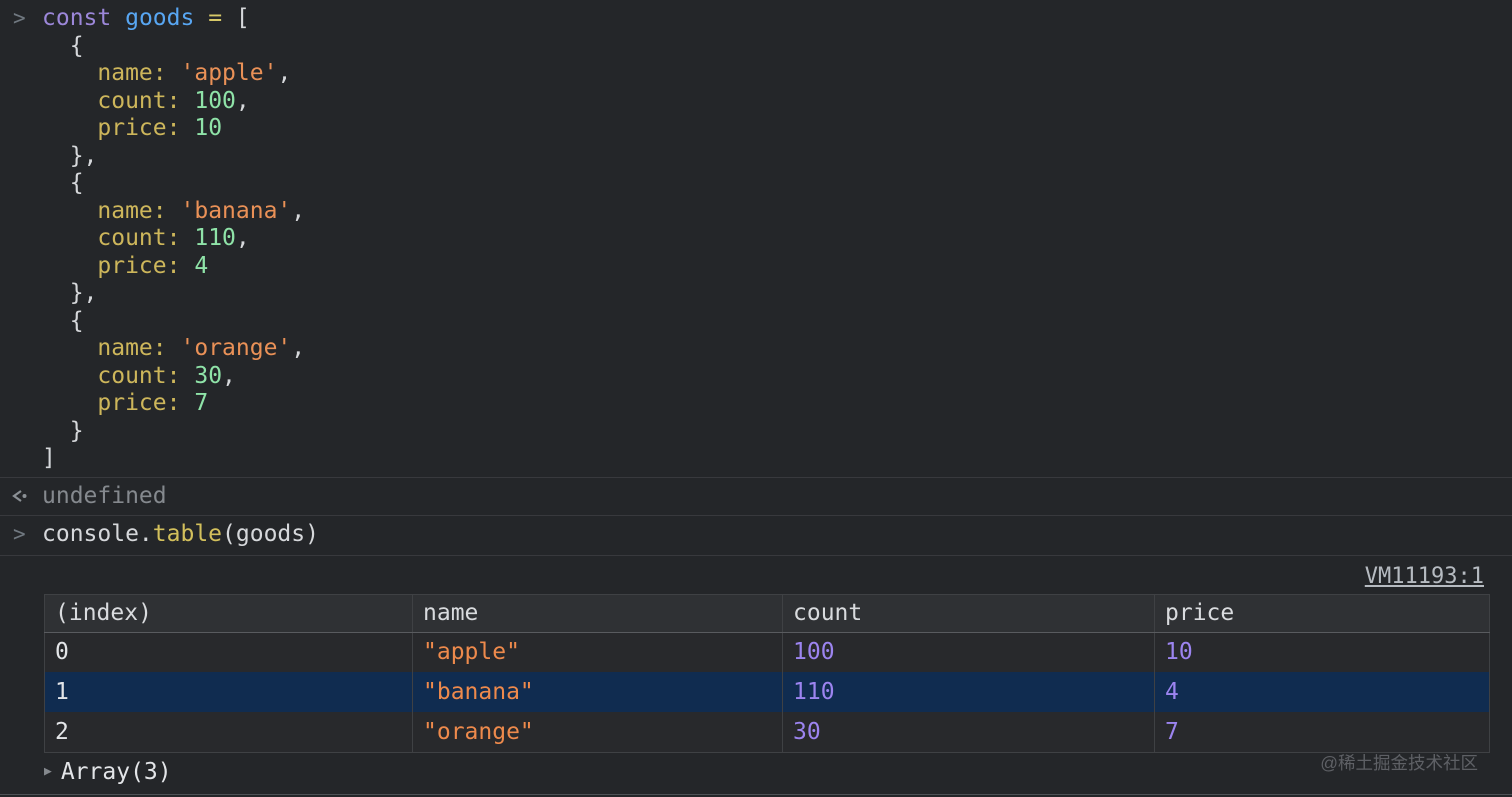 The height and width of the screenshot is (797, 1512). Describe the element at coordinates (160, 128) in the screenshot. I see `code-line: price: 10` at that location.